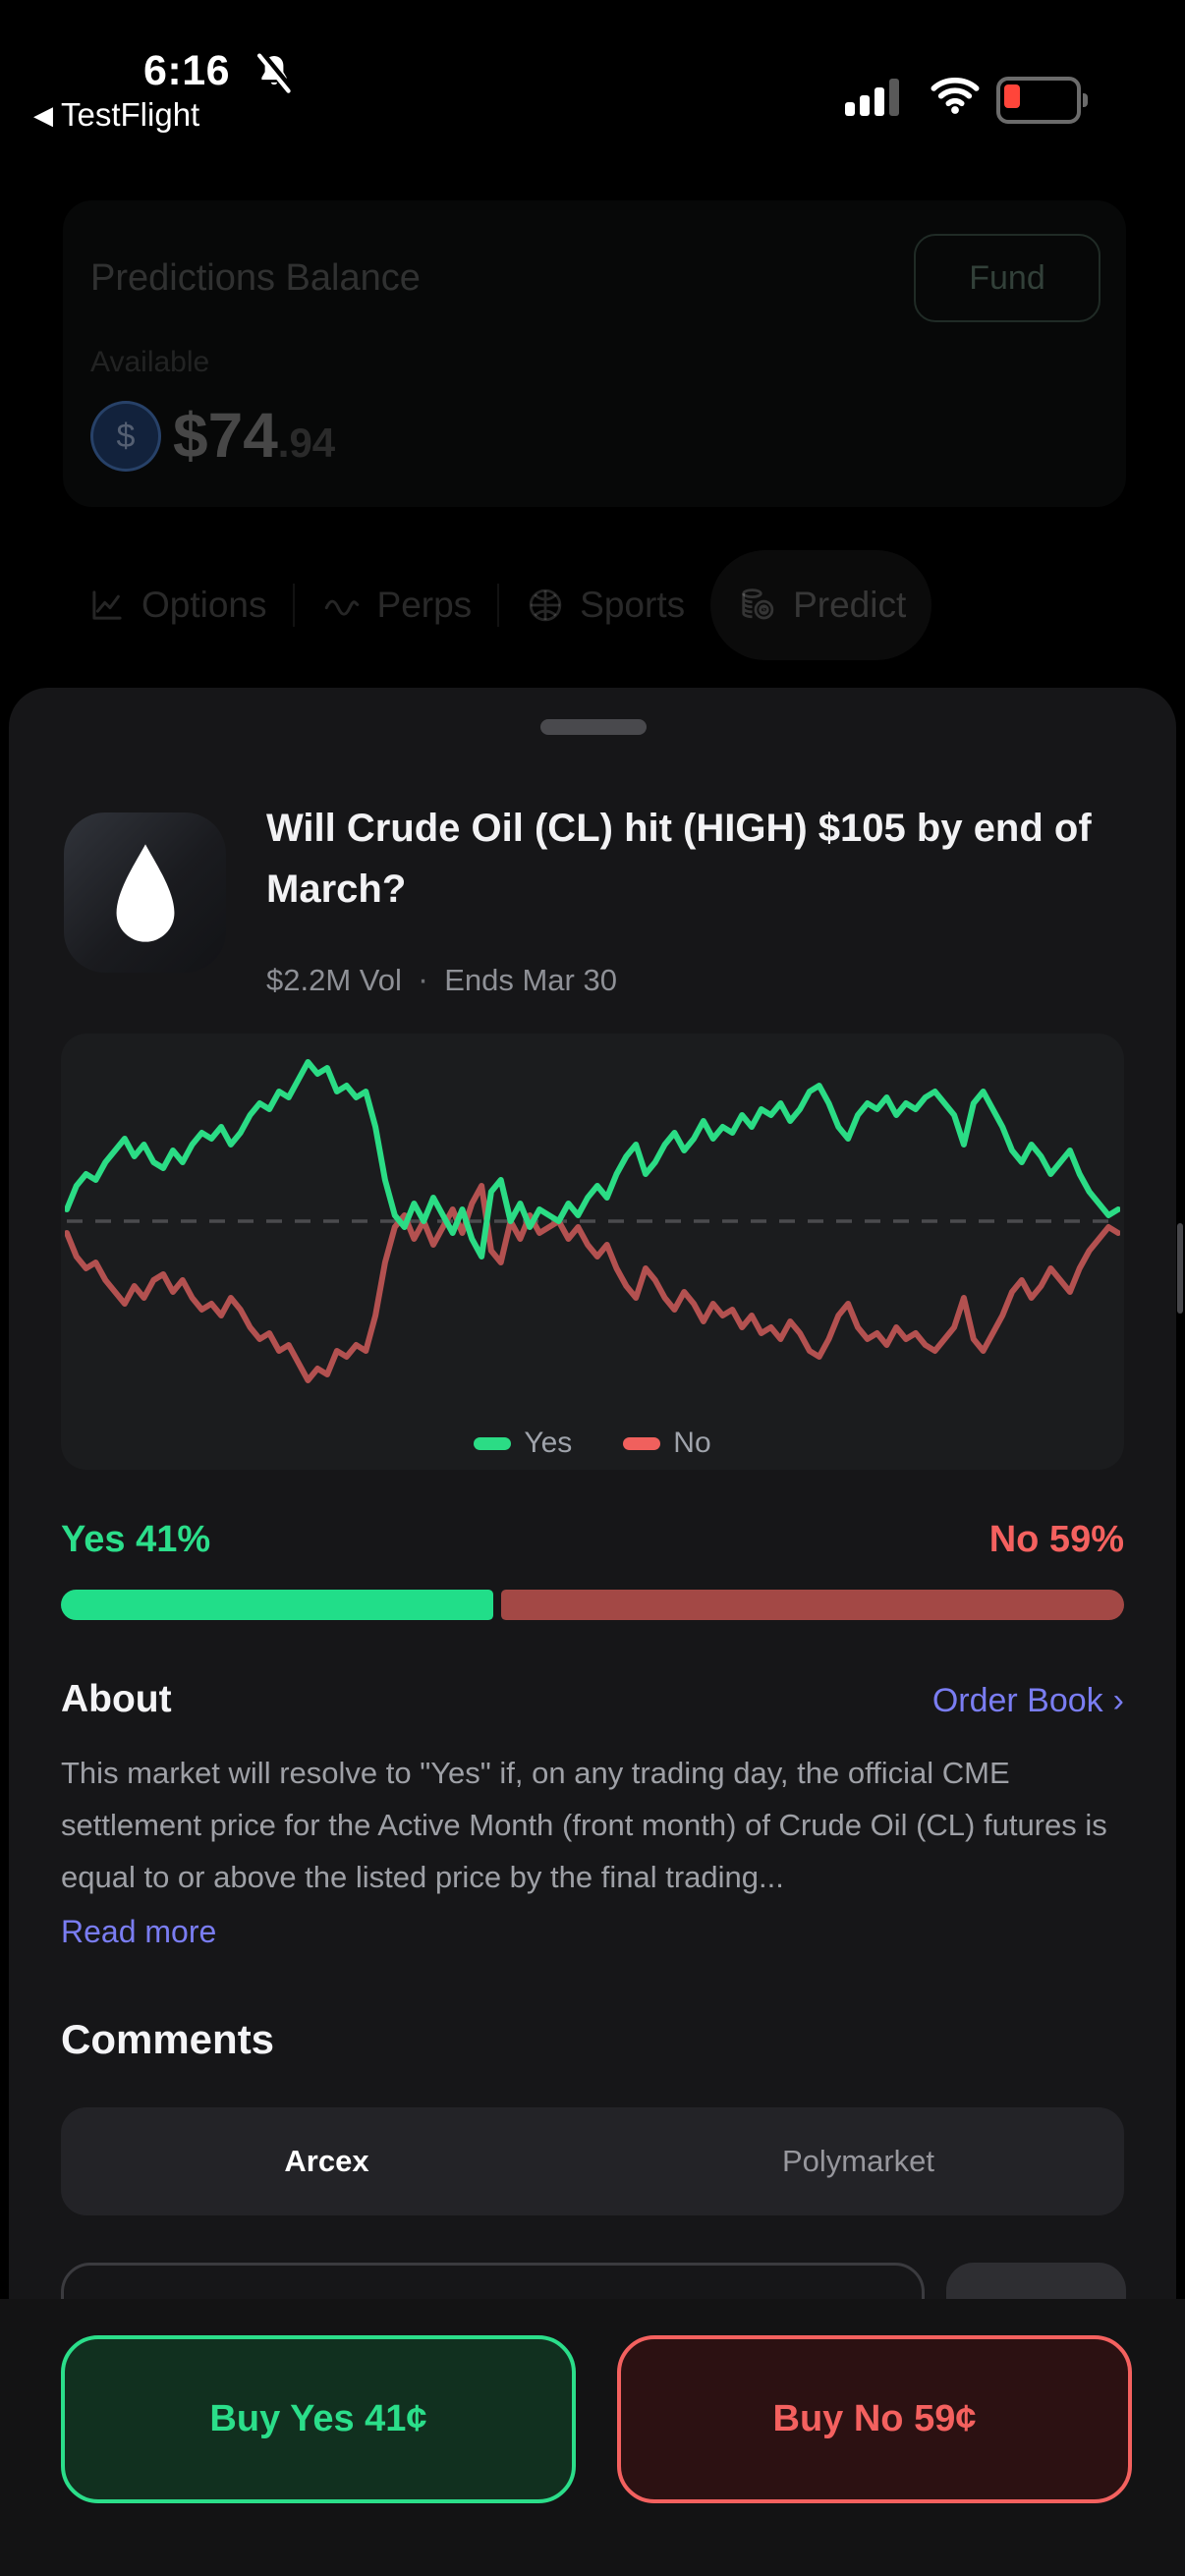 This screenshot has width=1185, height=2576. I want to click on tab-sports: Sports, so click(604, 605).